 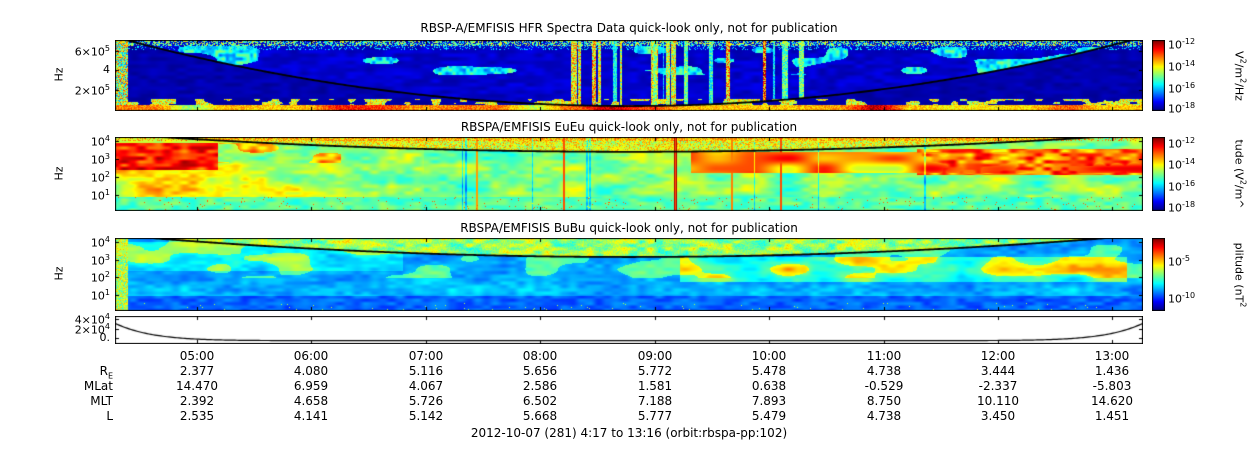 What do you see at coordinates (655, 416) in the screenshot?
I see `table-cell: 5.777` at bounding box center [655, 416].